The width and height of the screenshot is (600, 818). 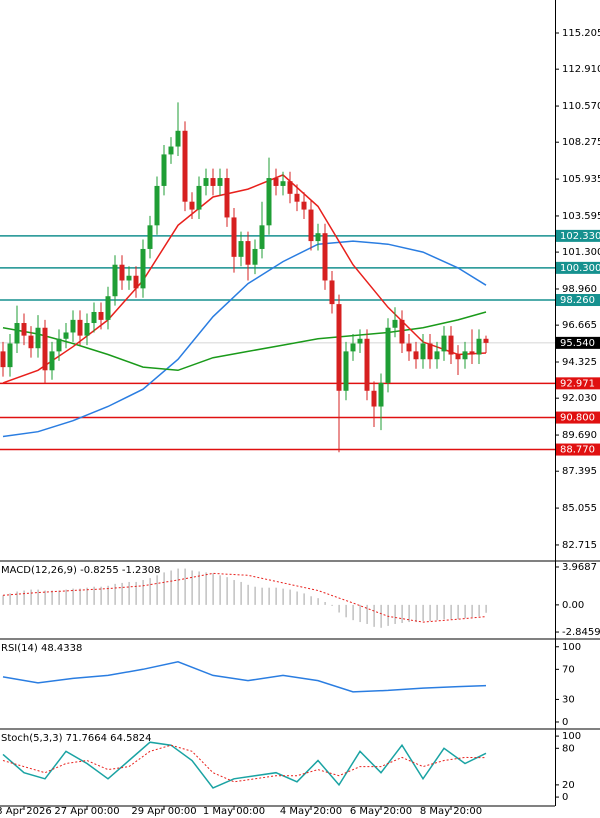 What do you see at coordinates (568, 785) in the screenshot?
I see `y-tick-label: 20` at bounding box center [568, 785].